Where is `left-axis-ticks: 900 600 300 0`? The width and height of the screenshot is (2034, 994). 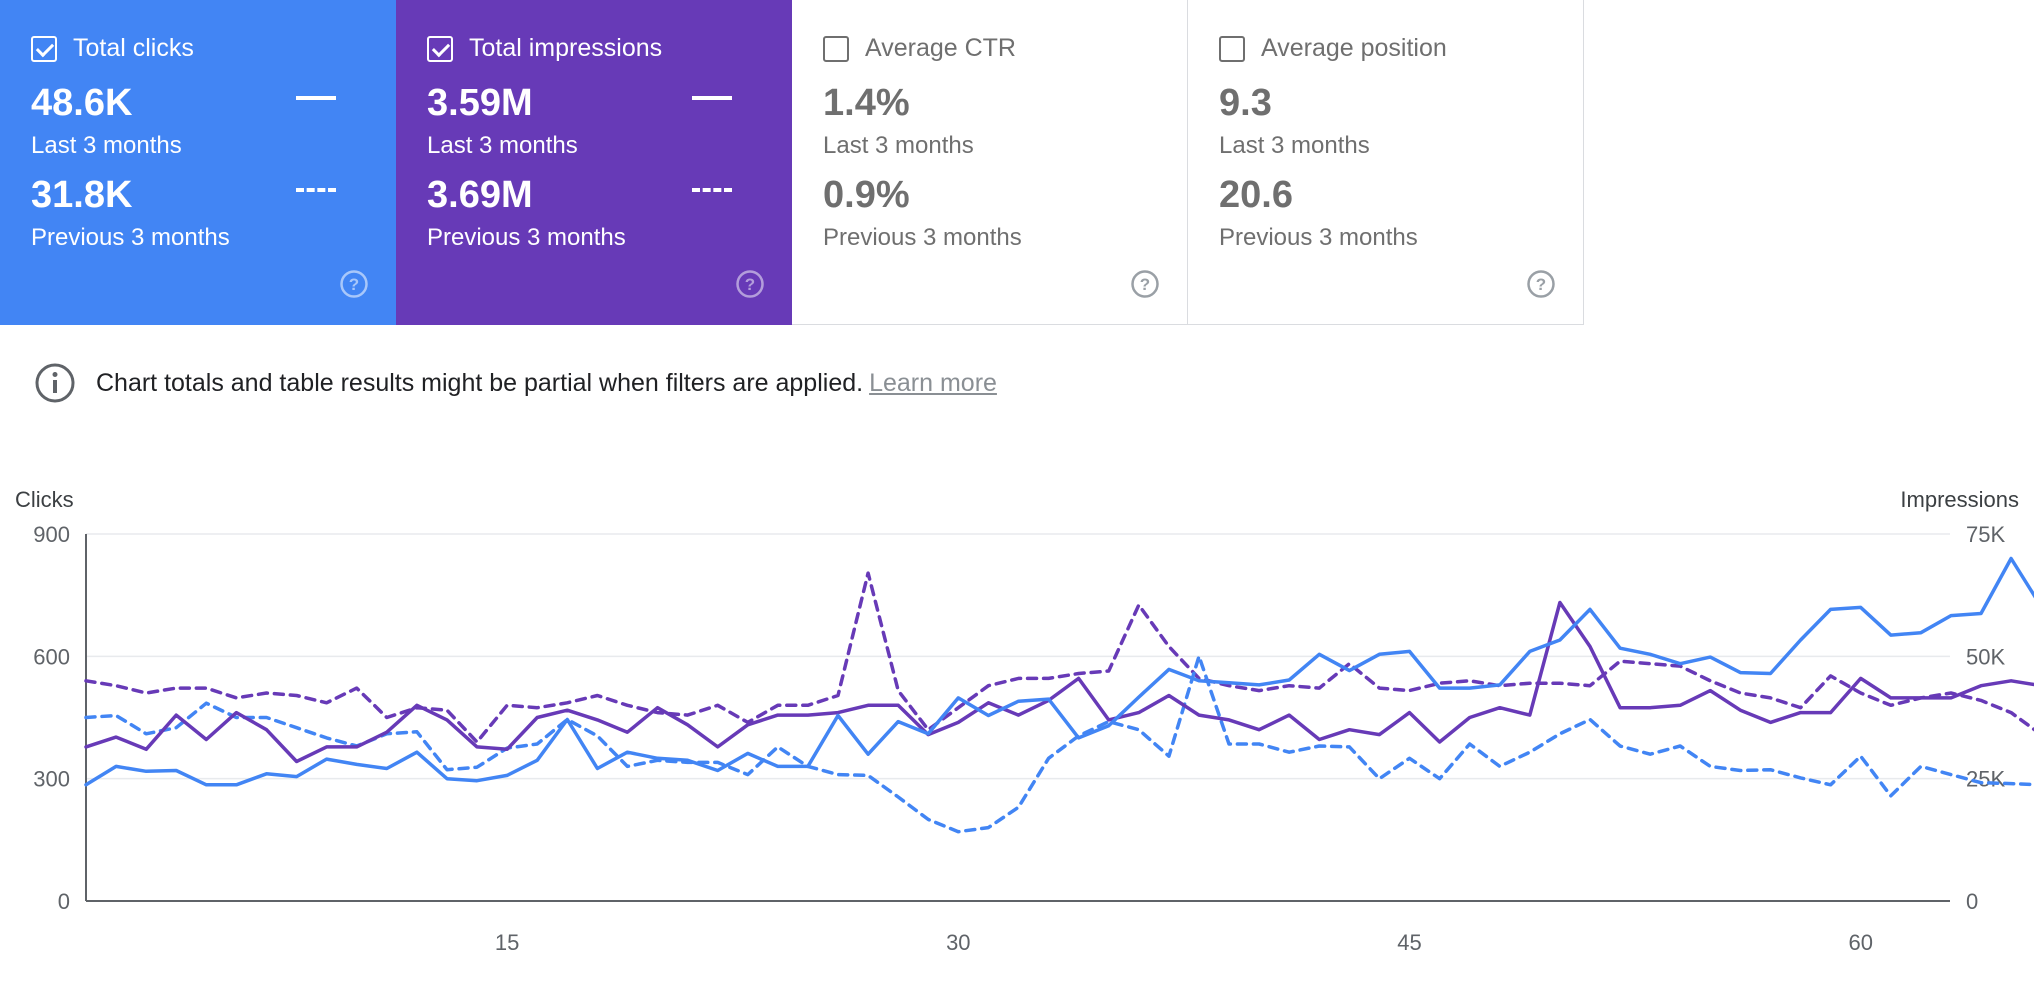
left-axis-ticks: 900 600 300 0 is located at coordinates (51, 718).